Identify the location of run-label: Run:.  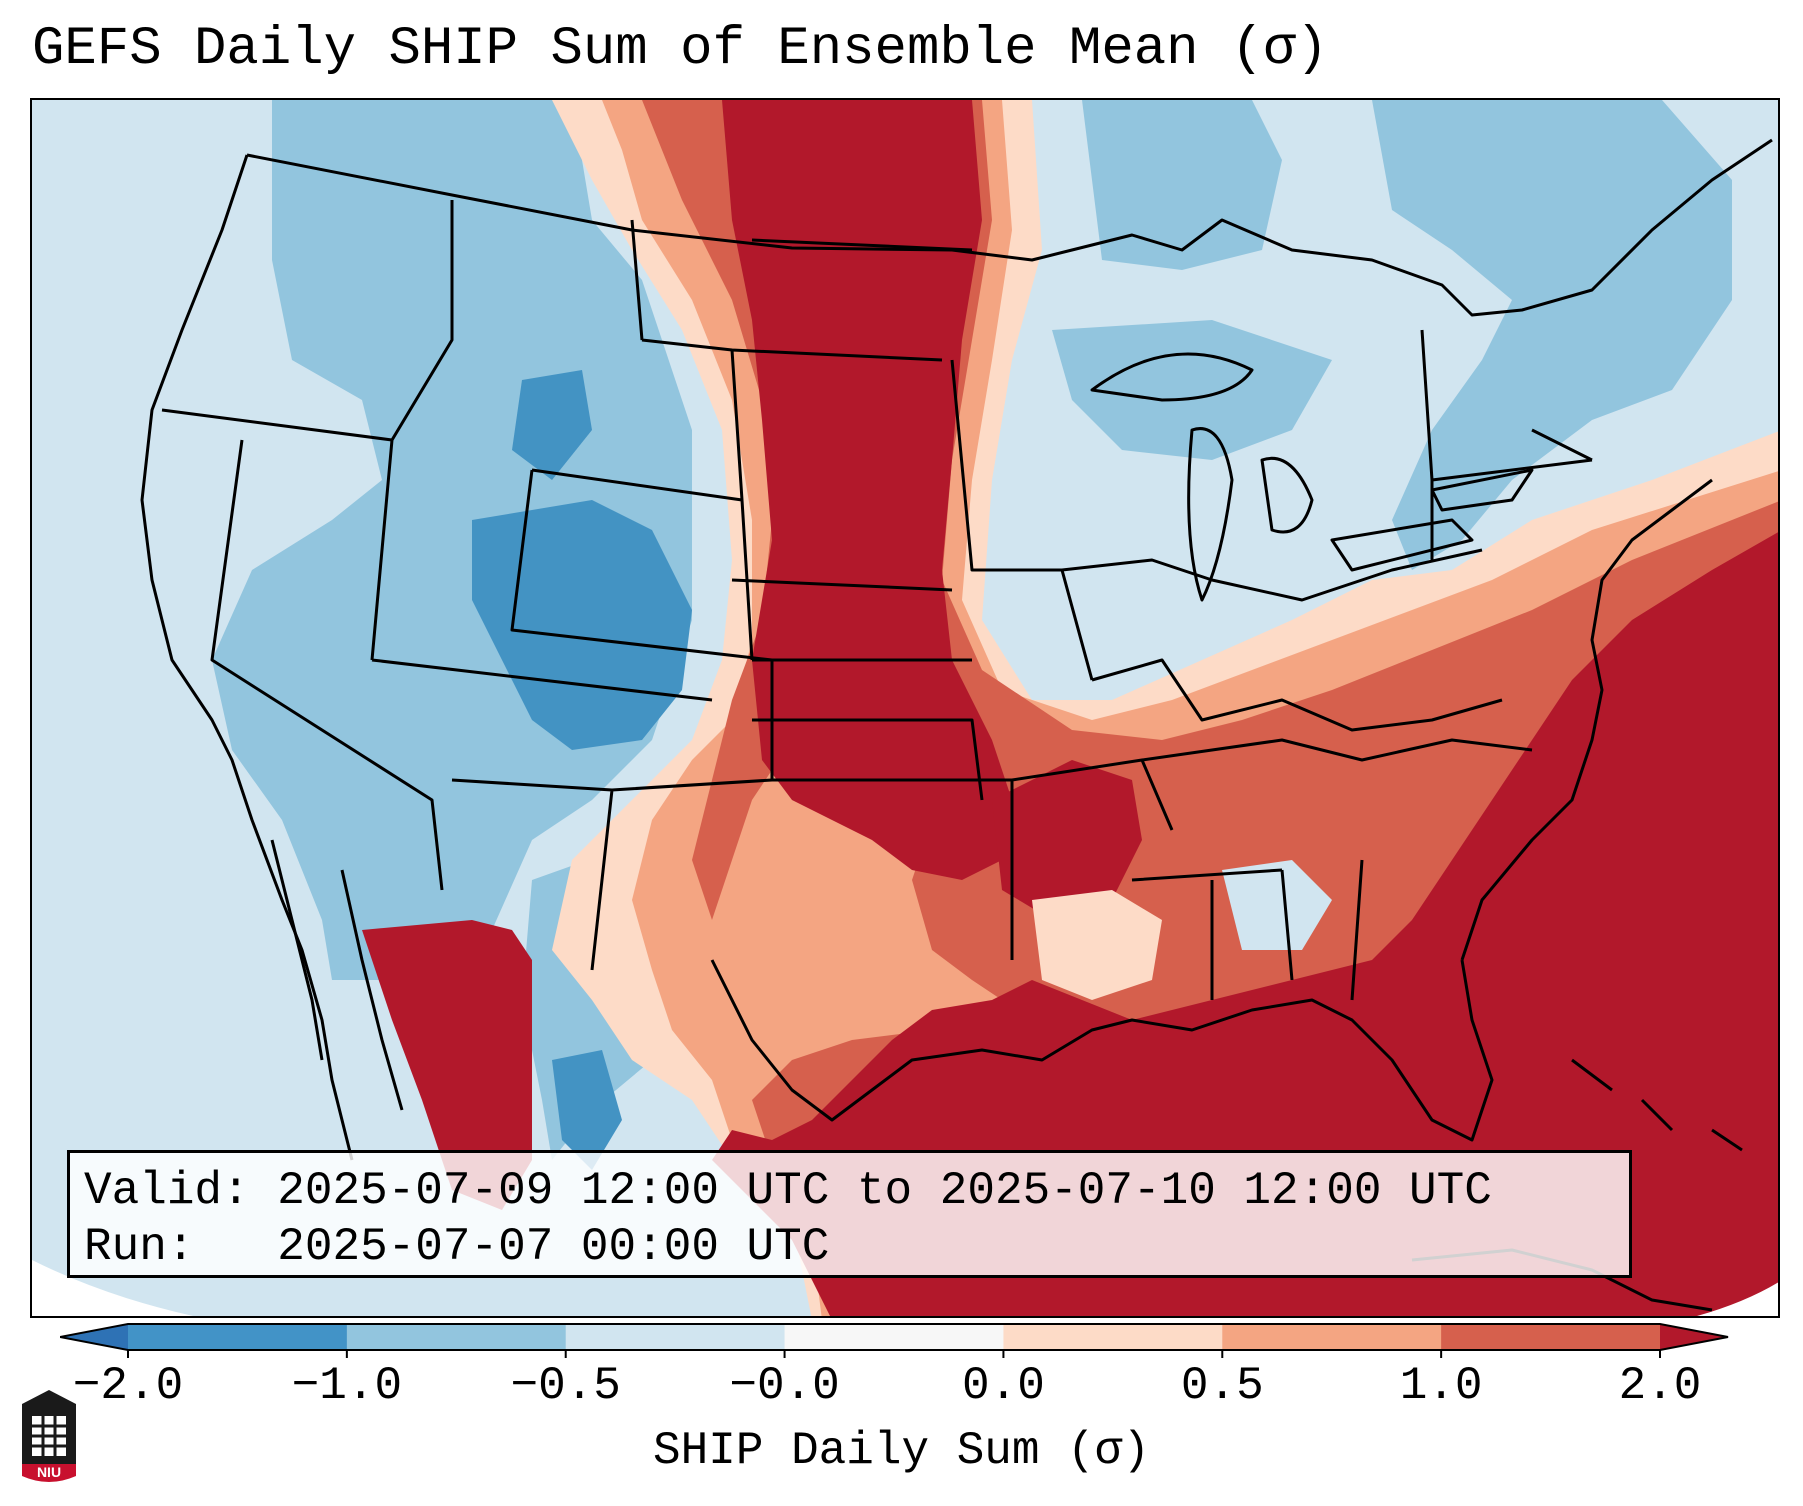
(139, 1247).